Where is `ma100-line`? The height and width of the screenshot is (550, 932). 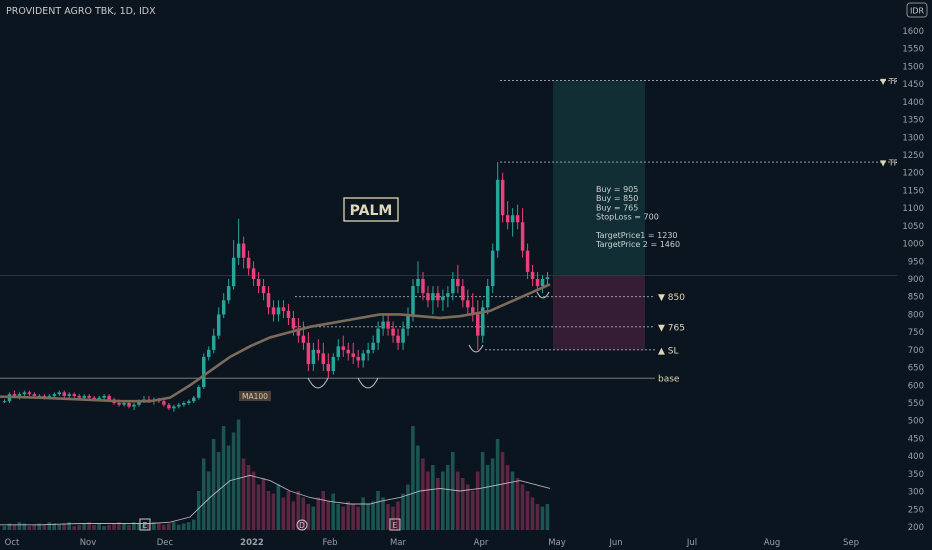
ma100-line is located at coordinates (275, 343).